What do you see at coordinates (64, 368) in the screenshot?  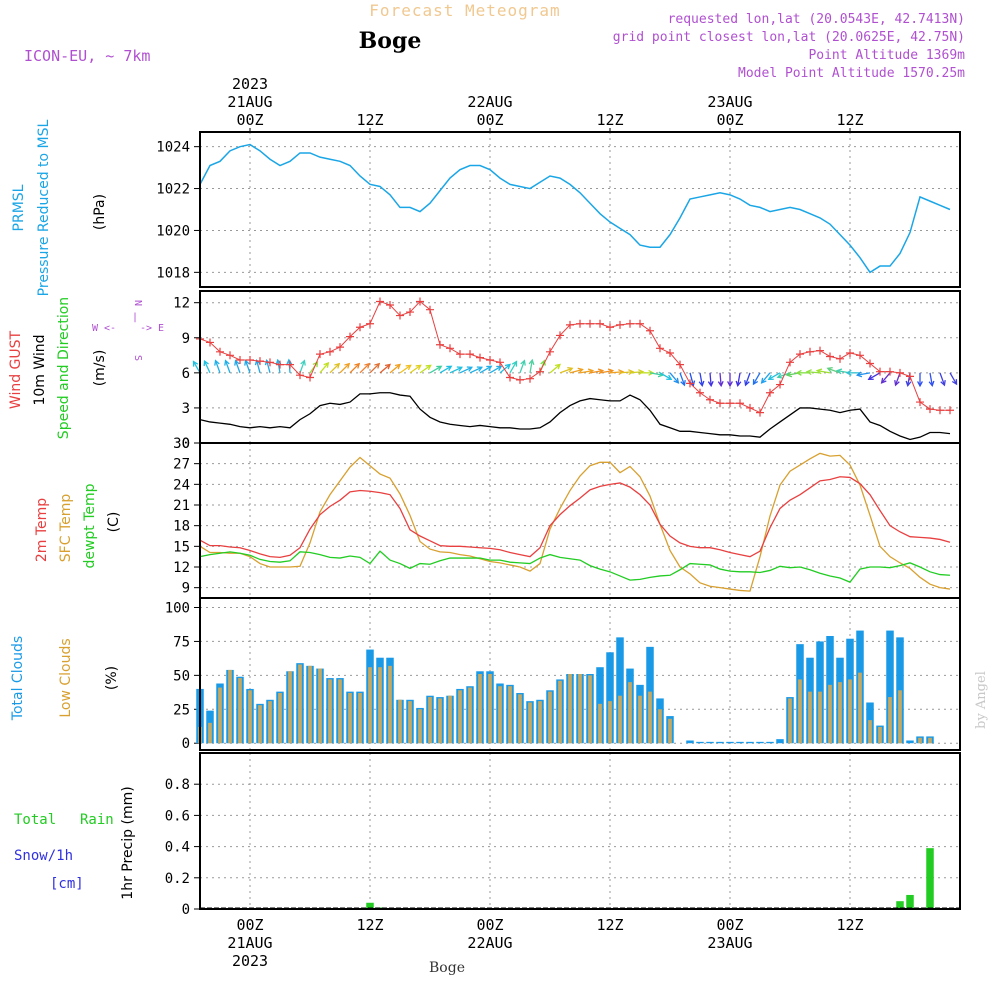 I see `speed-direction-label: Speed and Direction` at bounding box center [64, 368].